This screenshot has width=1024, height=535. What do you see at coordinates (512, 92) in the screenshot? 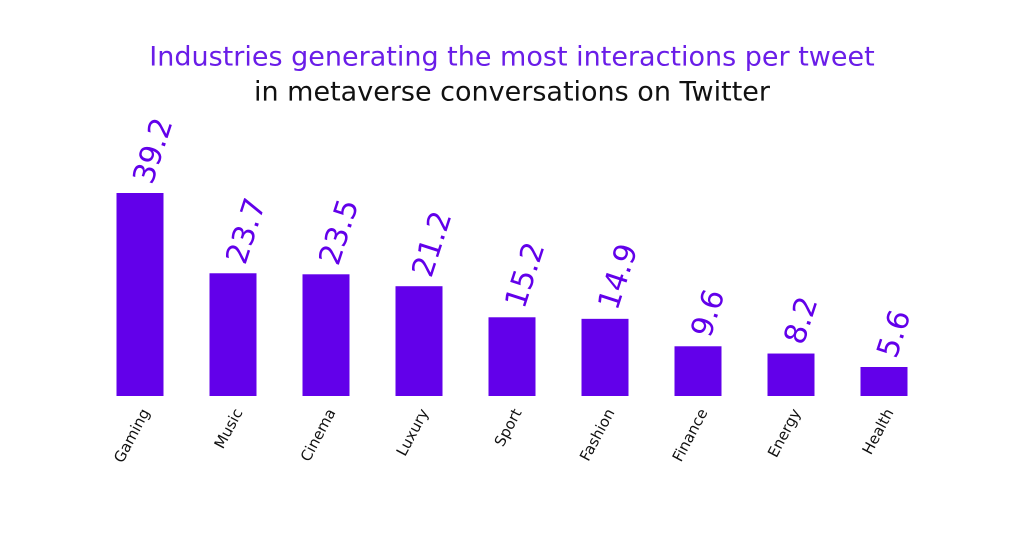
I see `chart-subtitle: in metaverse conversations on Twitter` at bounding box center [512, 92].